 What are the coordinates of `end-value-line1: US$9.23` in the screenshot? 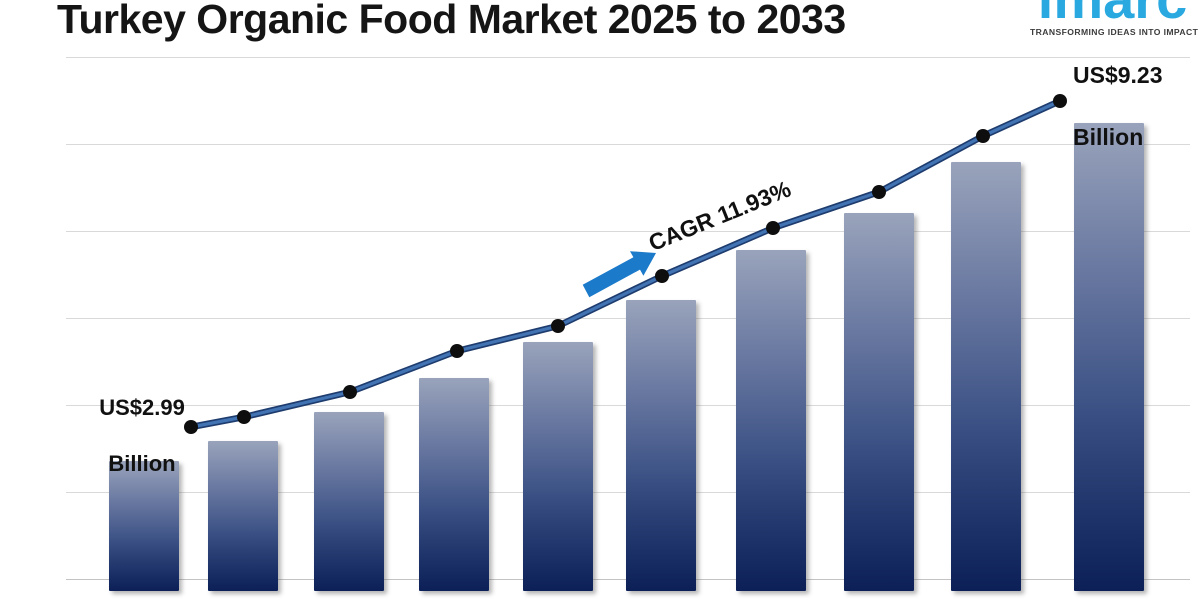 It's located at (1118, 75).